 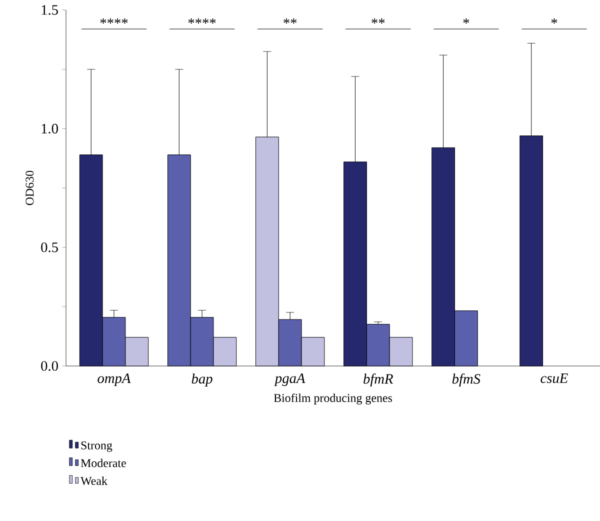 What do you see at coordinates (49, 247) in the screenshot?
I see `y-tick-label: 0.5` at bounding box center [49, 247].